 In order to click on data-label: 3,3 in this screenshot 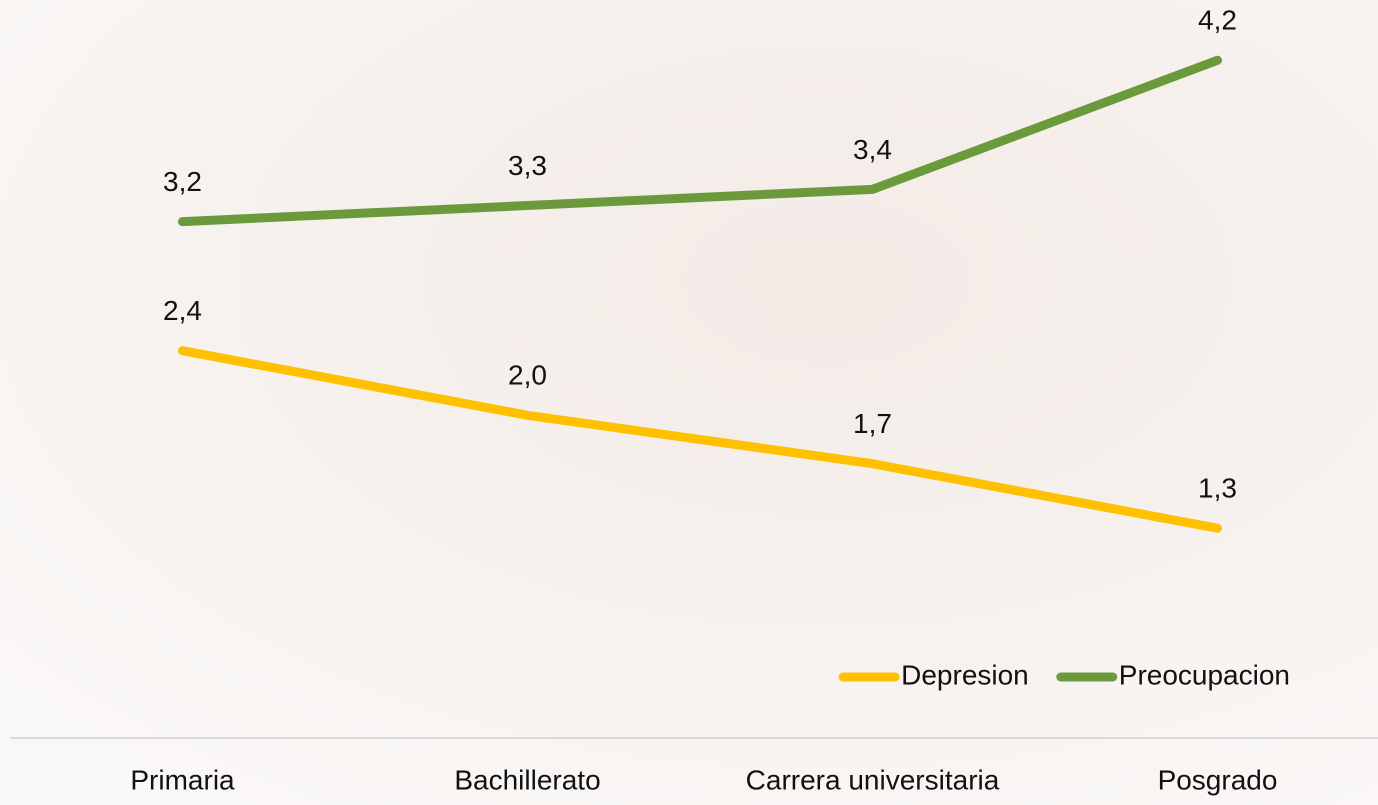, I will do `click(527, 165)`.